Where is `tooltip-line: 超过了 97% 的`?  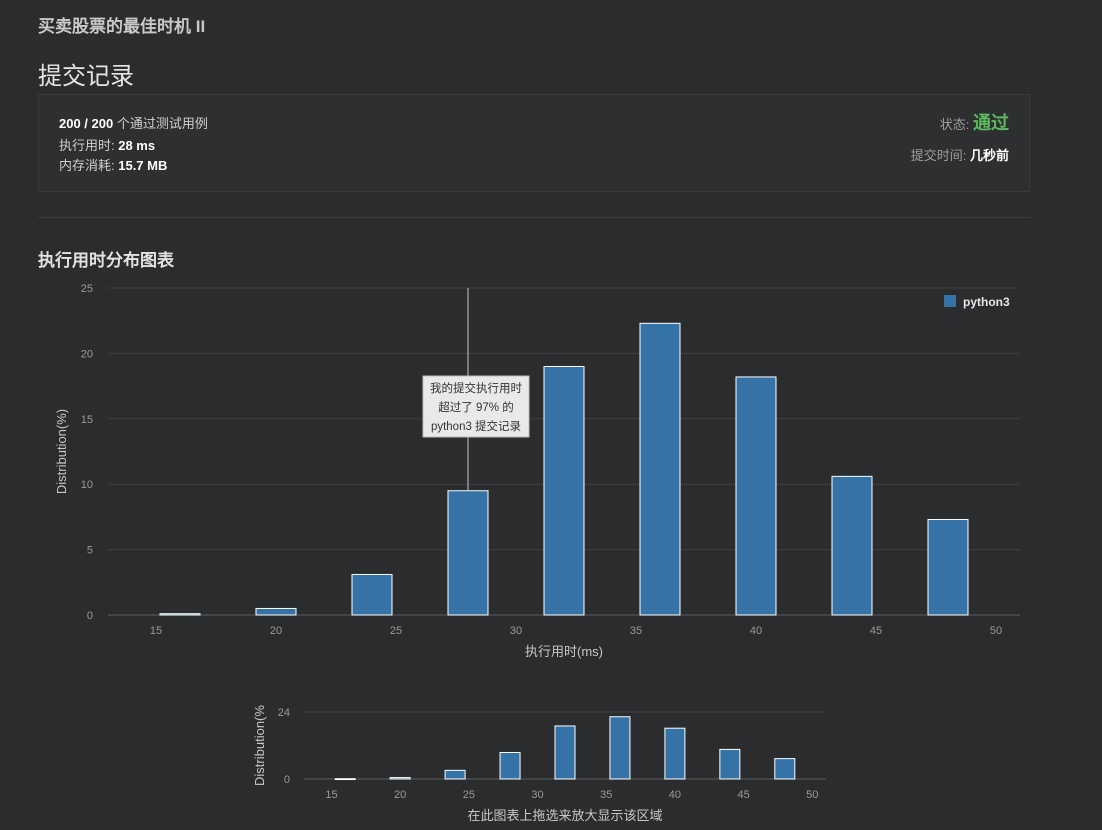
tooltip-line: 超过了 97% 的 is located at coordinates (475, 407).